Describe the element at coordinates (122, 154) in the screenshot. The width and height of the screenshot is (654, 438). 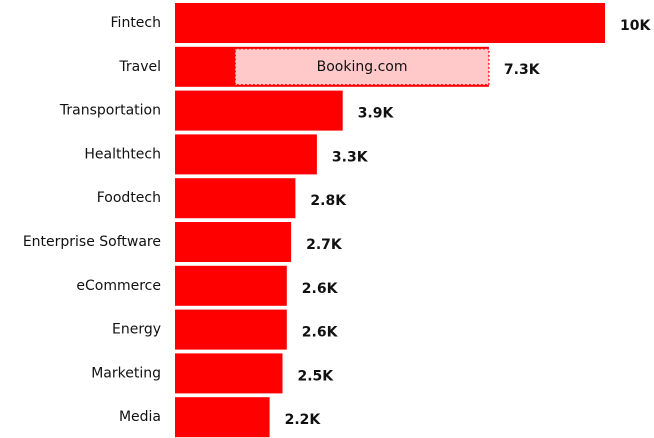
I see `category-label: Healthtech` at that location.